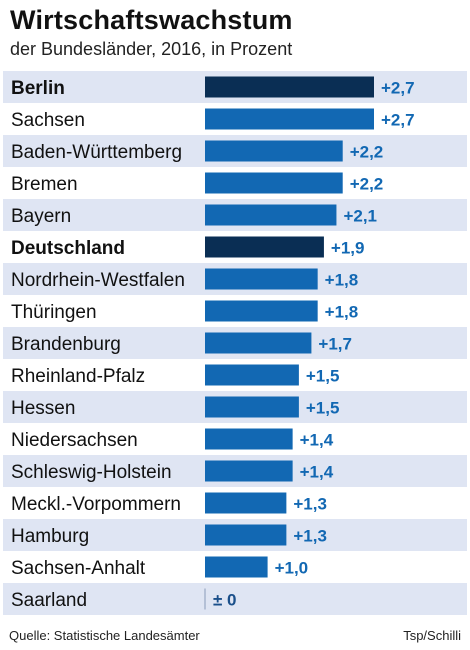  I want to click on value-label-bayern: +2,1, so click(360, 216).